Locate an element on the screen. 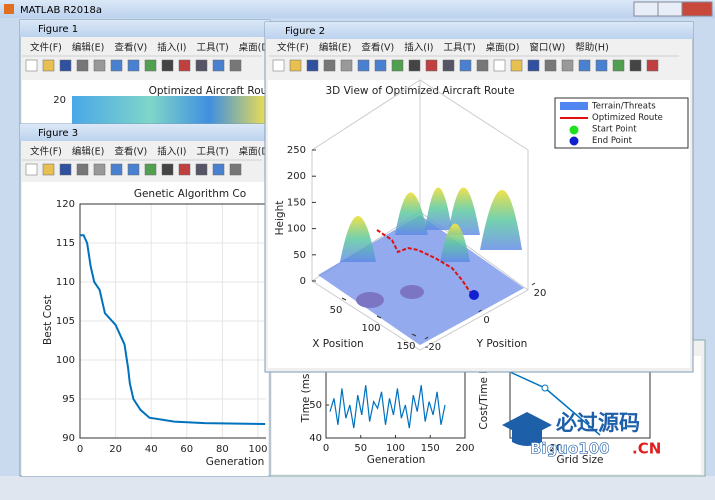  menu-item: 窗口(W) is located at coordinates (547, 48).